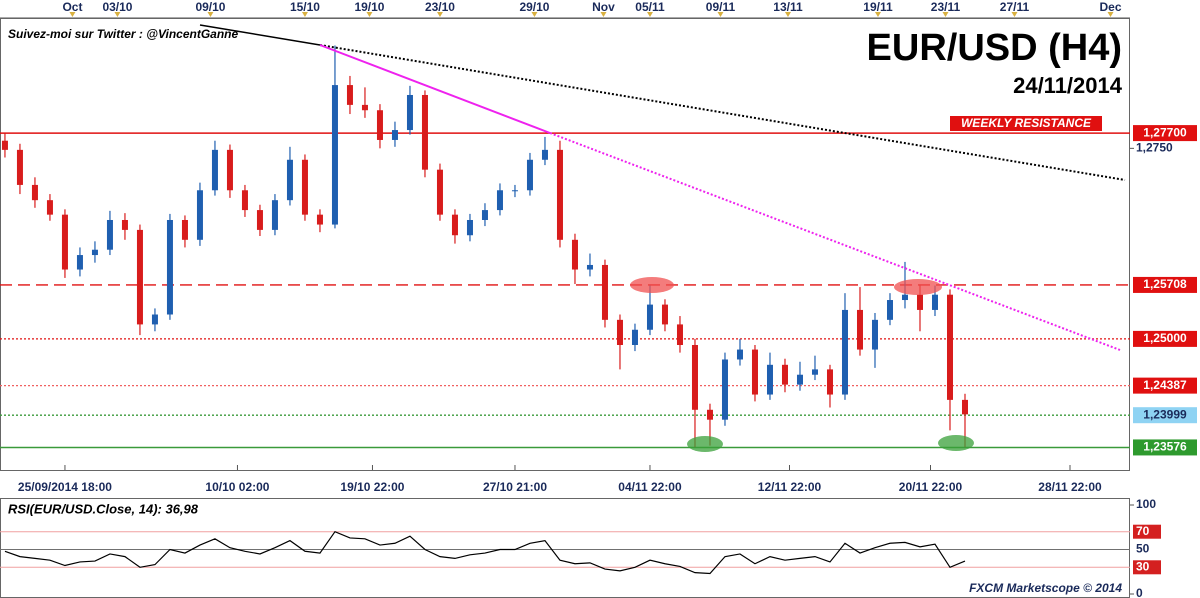  Describe the element at coordinates (1139, 592) in the screenshot. I see `rsi-tick-label: 0` at that location.